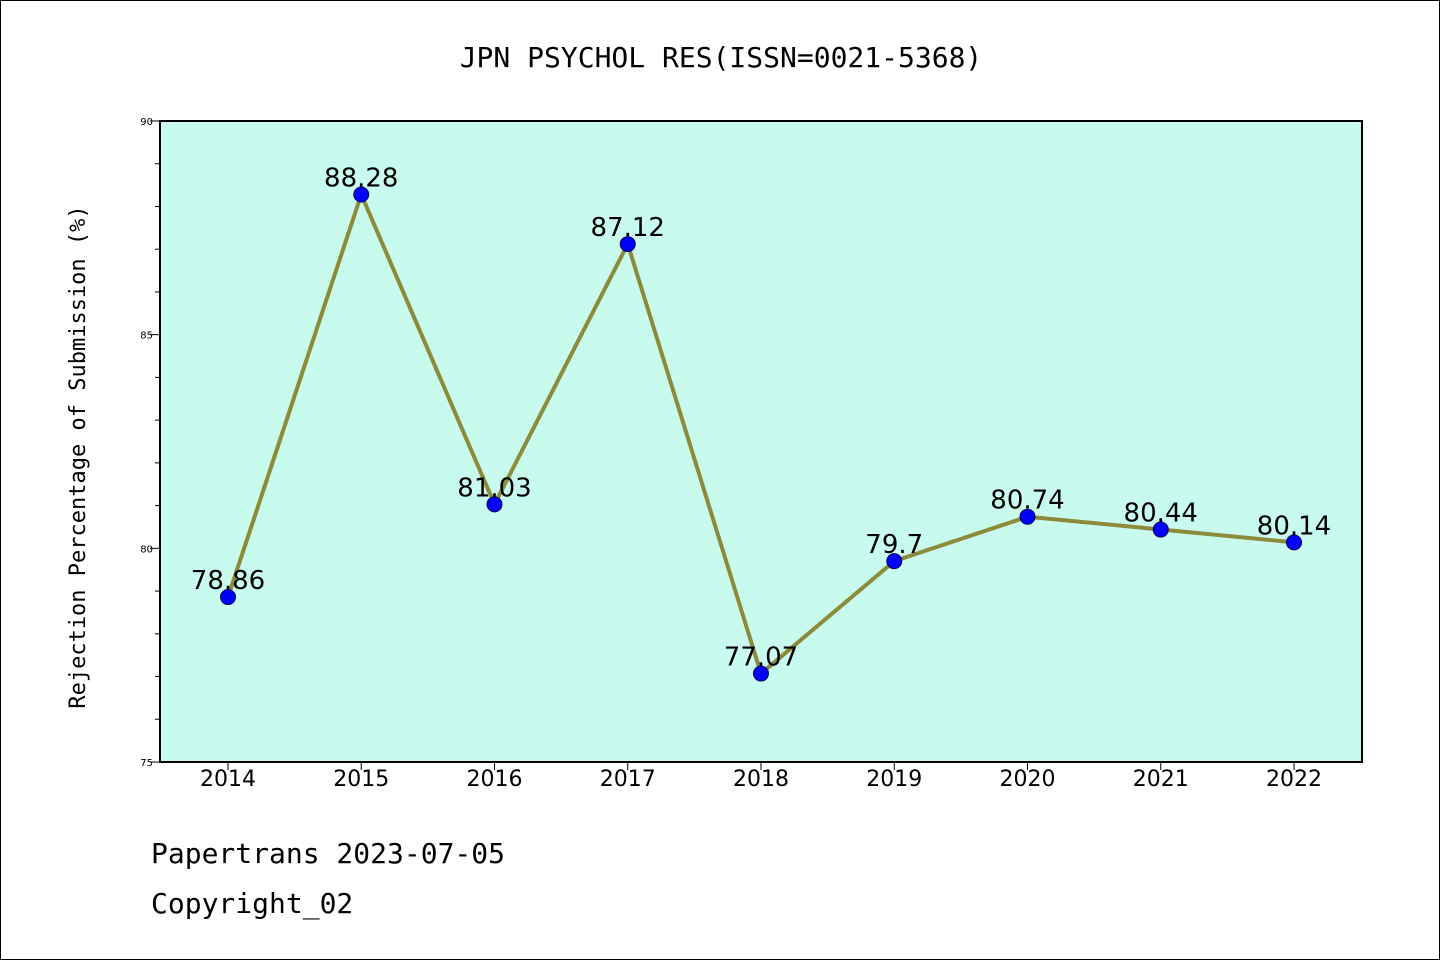 This screenshot has width=1440, height=961. Describe the element at coordinates (146, 763) in the screenshot. I see `y-tick-label: 75` at that location.